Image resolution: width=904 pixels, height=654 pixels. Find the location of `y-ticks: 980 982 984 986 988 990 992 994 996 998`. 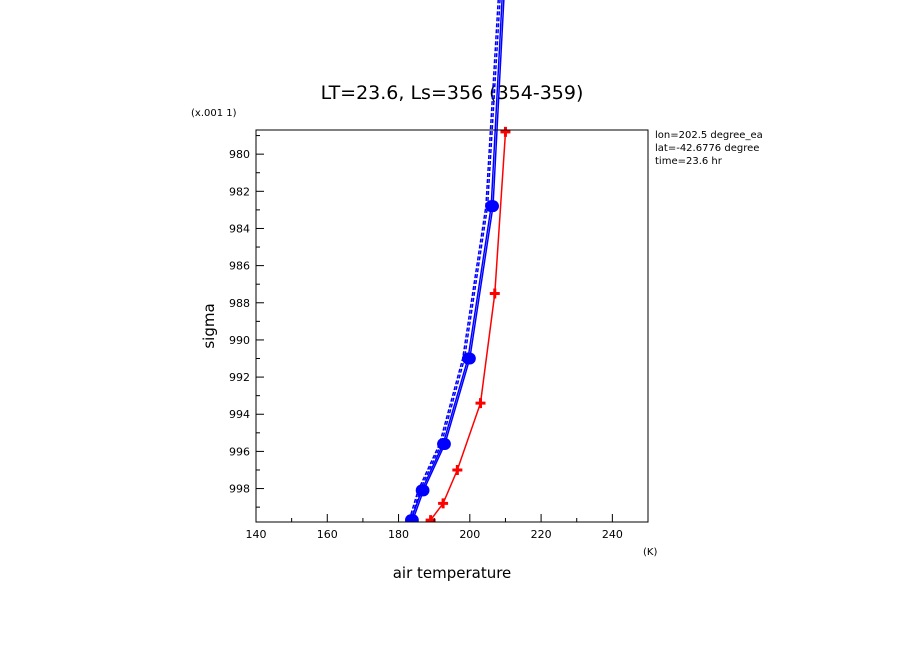

y-ticks: 980 982 984 986 988 990 992 994 996 998 is located at coordinates (246, 321).